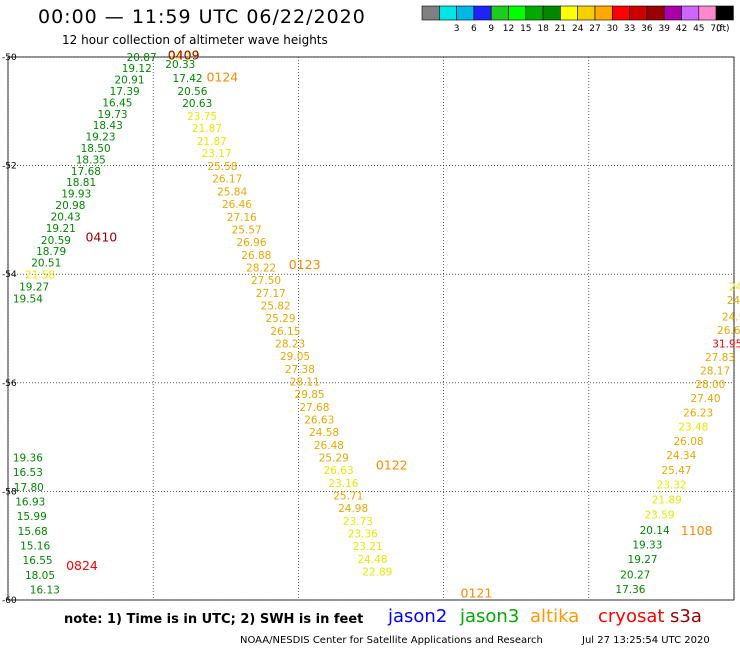  What do you see at coordinates (300, 370) in the screenshot?
I see `swh-value: 27.38` at bounding box center [300, 370].